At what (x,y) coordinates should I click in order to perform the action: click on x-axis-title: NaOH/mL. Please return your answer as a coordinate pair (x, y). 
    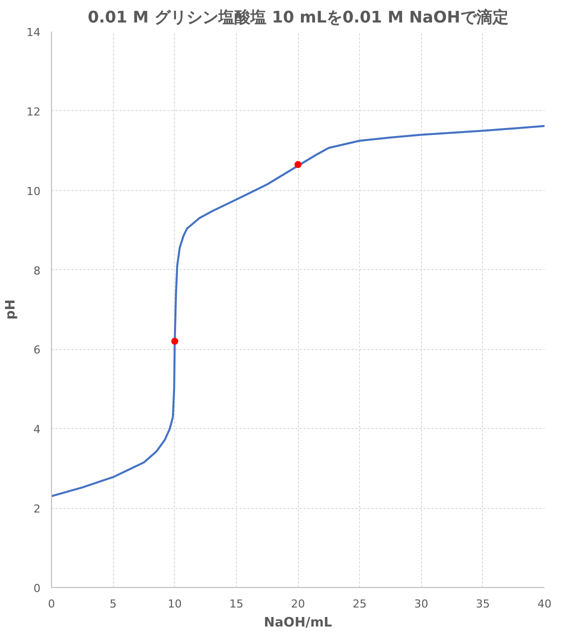
    Looking at the image, I should click on (298, 623).